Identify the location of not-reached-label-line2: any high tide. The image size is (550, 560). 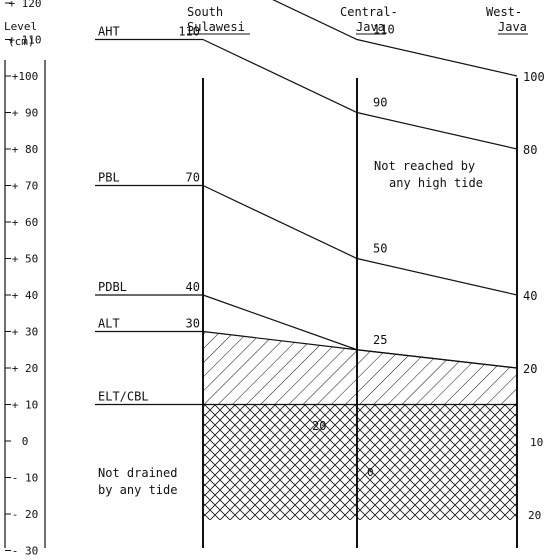
(436, 183).